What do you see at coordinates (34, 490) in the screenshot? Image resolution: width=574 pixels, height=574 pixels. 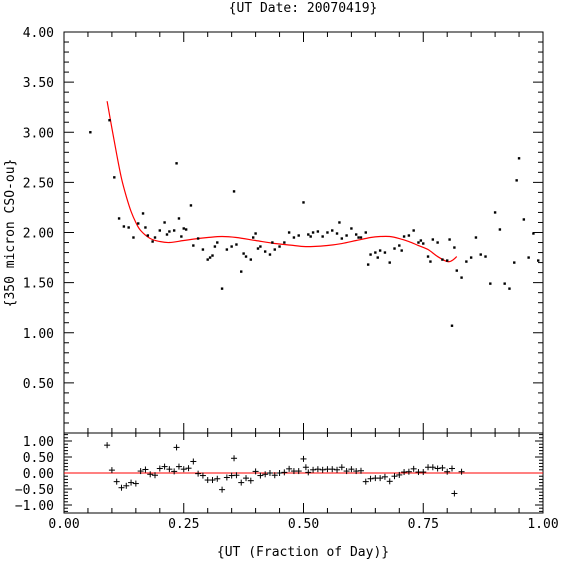 I see `residual-y-tick-label: −0.50` at bounding box center [34, 490].